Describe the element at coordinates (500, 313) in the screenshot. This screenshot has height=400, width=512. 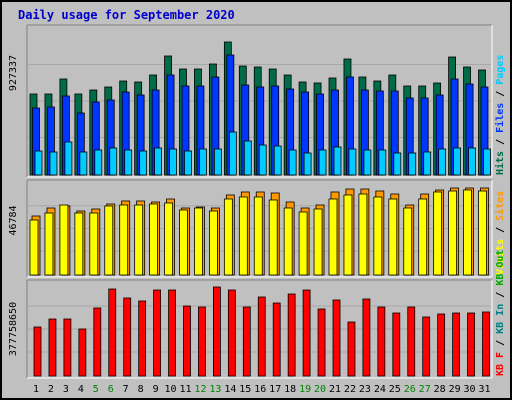
I see `legend-text: KB F / KB In / KB Out` at that location.